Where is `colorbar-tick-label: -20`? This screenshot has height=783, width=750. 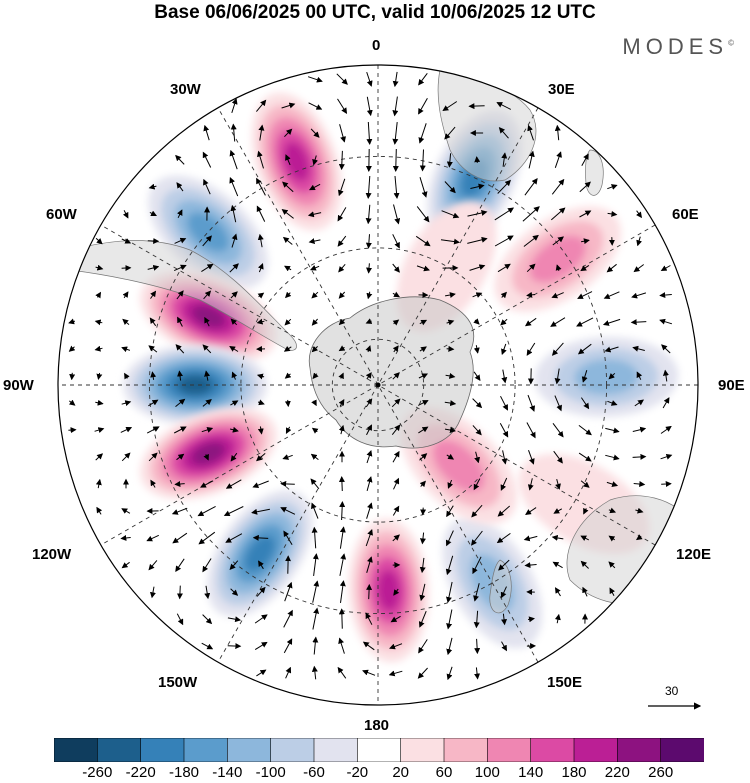 colorbar-tick-label: -20 is located at coordinates (357, 772).